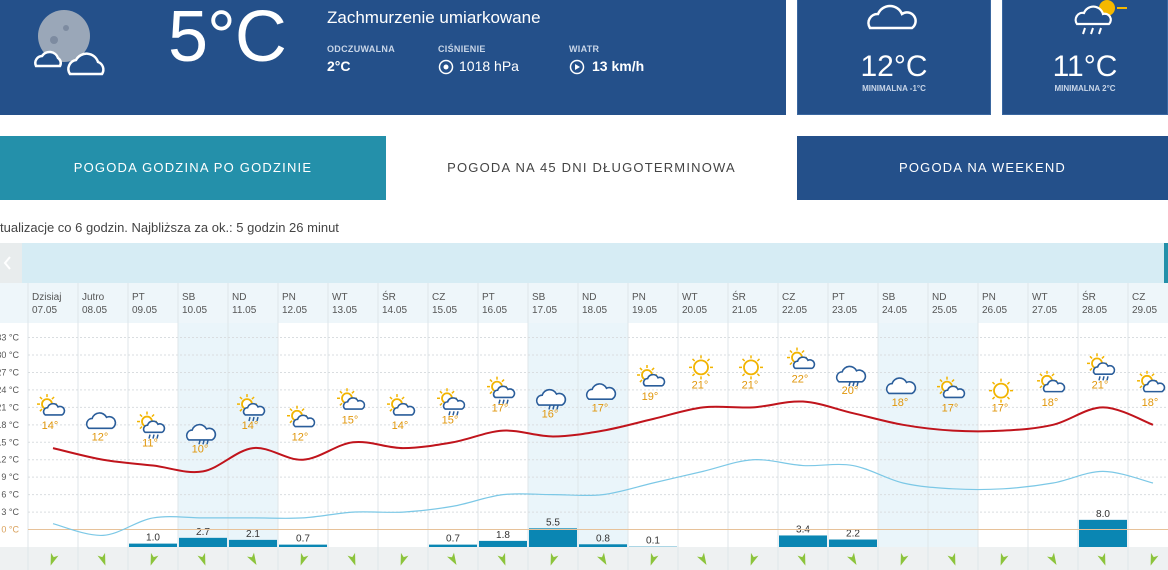  I want to click on precip-label: 0.7, so click(303, 539).